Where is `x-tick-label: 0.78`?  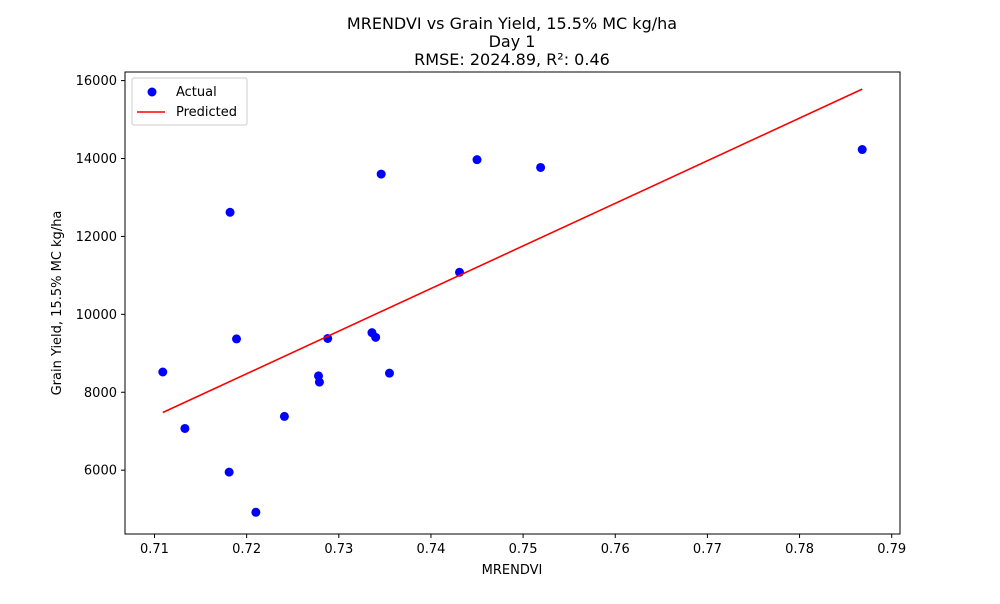
x-tick-label: 0.78 is located at coordinates (799, 549).